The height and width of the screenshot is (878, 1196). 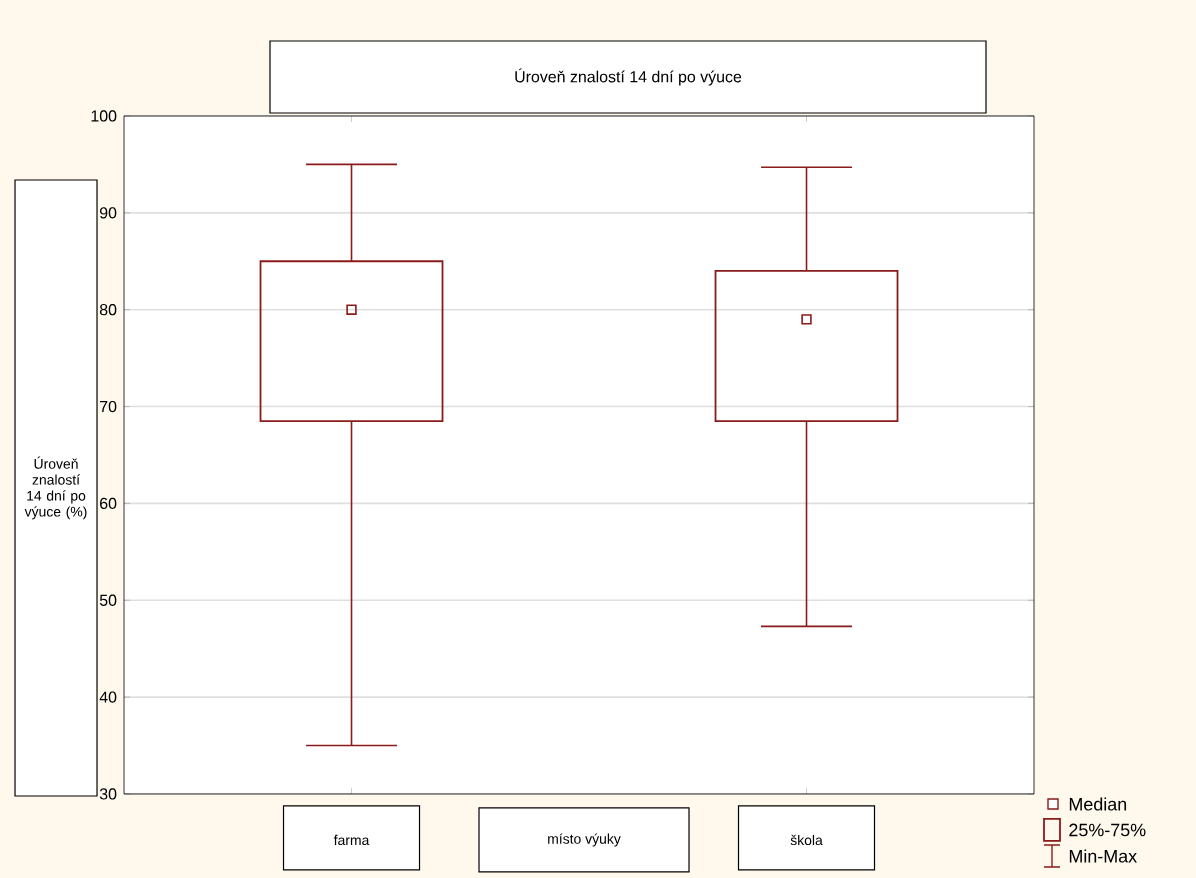 What do you see at coordinates (1107, 830) in the screenshot?
I see `text: 25%-75%` at bounding box center [1107, 830].